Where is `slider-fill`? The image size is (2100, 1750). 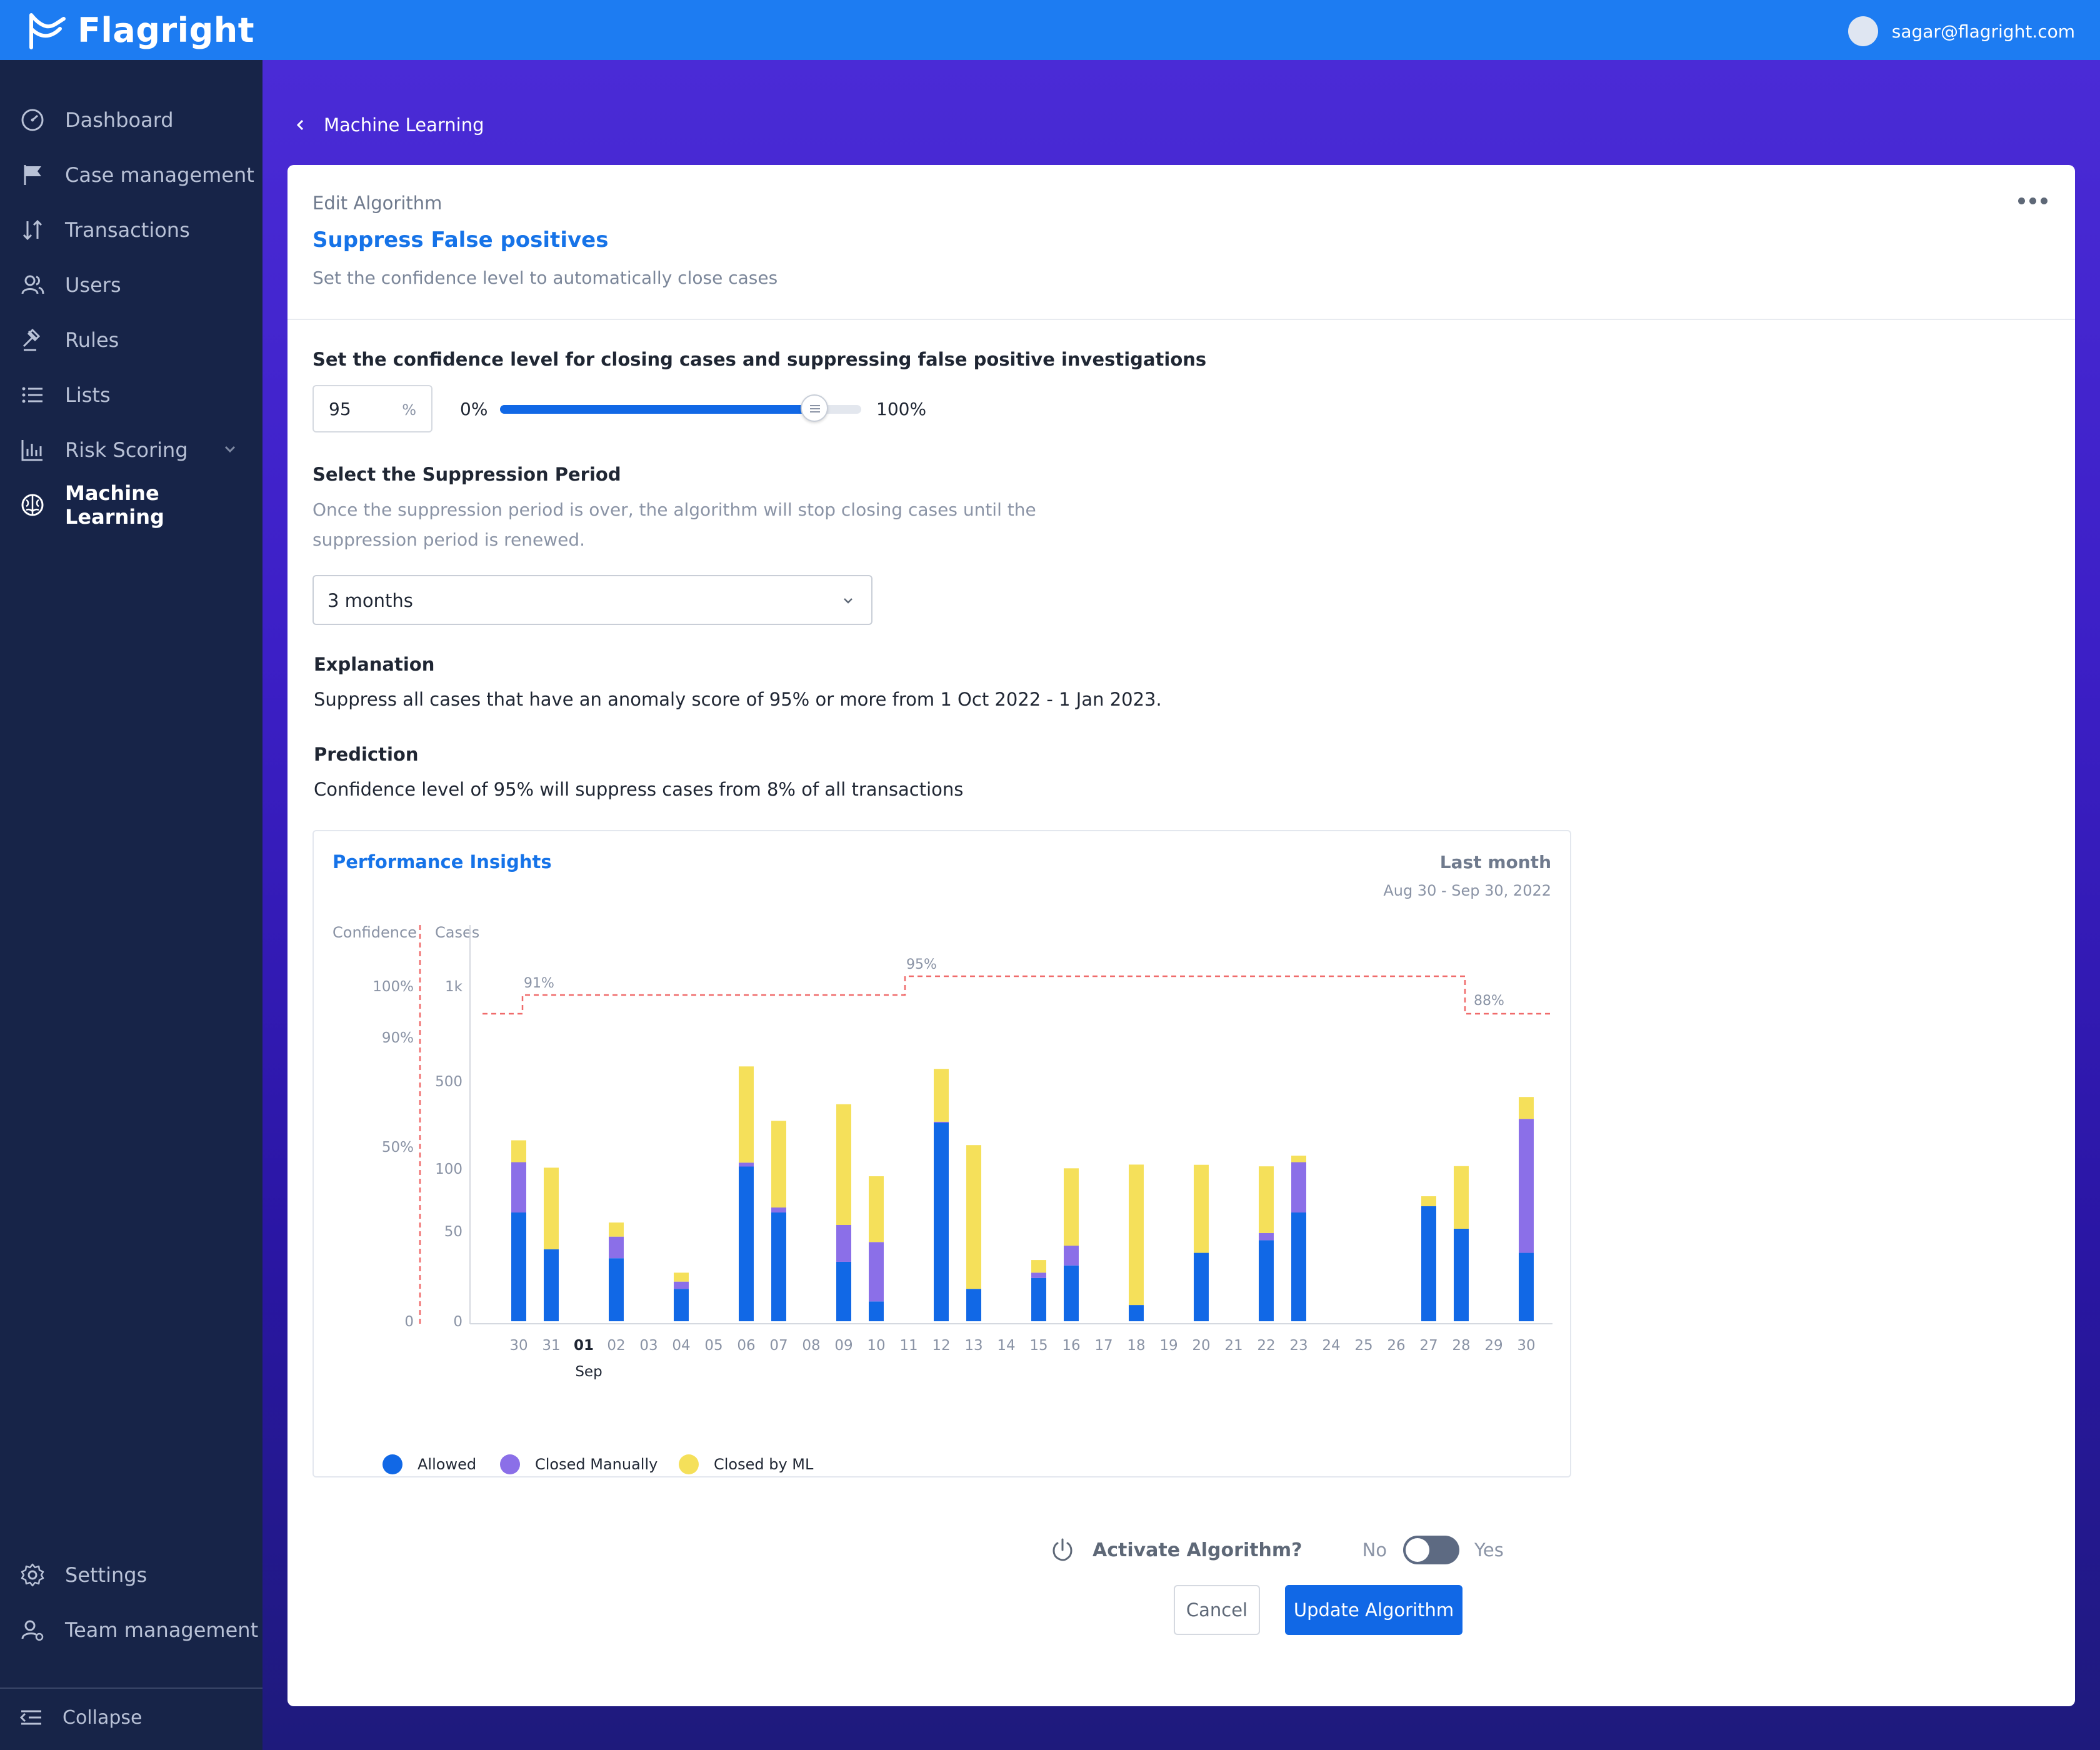 slider-fill is located at coordinates (657, 409).